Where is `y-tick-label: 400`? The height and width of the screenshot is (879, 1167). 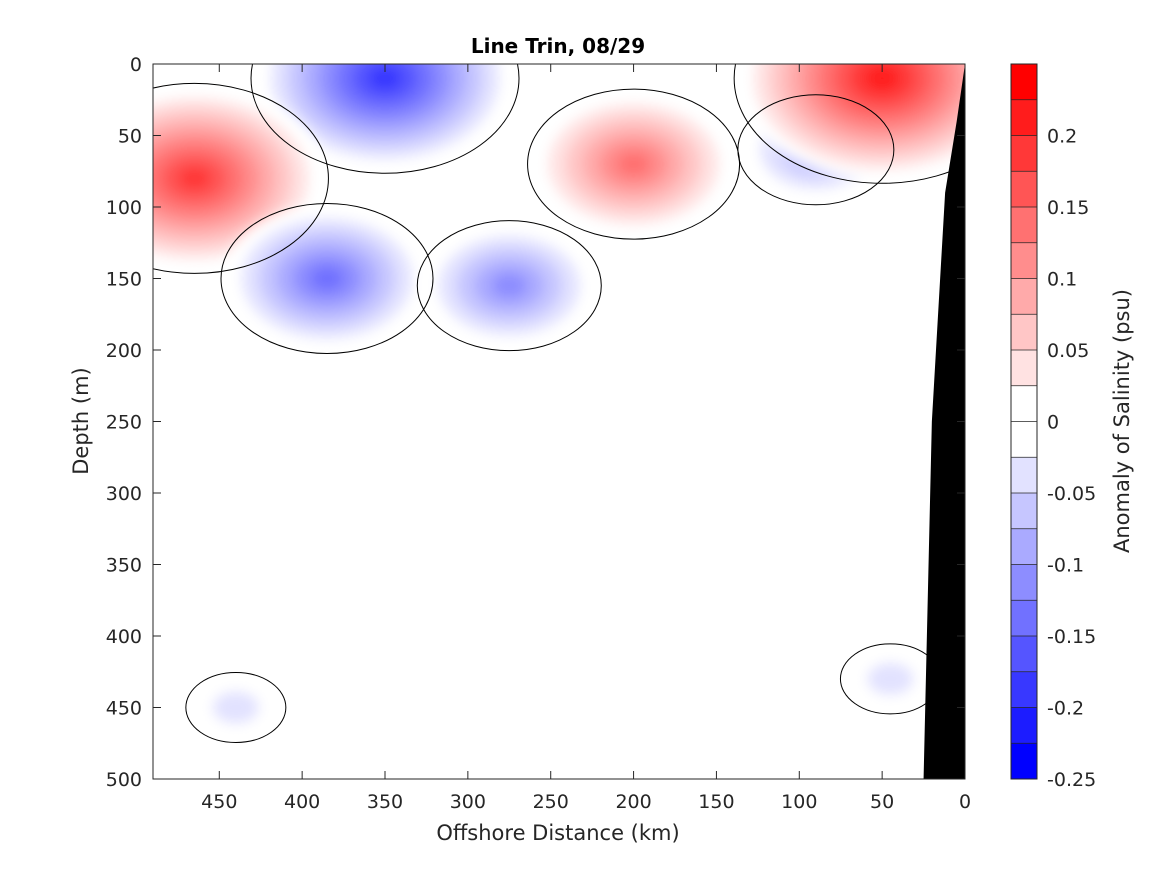 y-tick-label: 400 is located at coordinates (124, 637).